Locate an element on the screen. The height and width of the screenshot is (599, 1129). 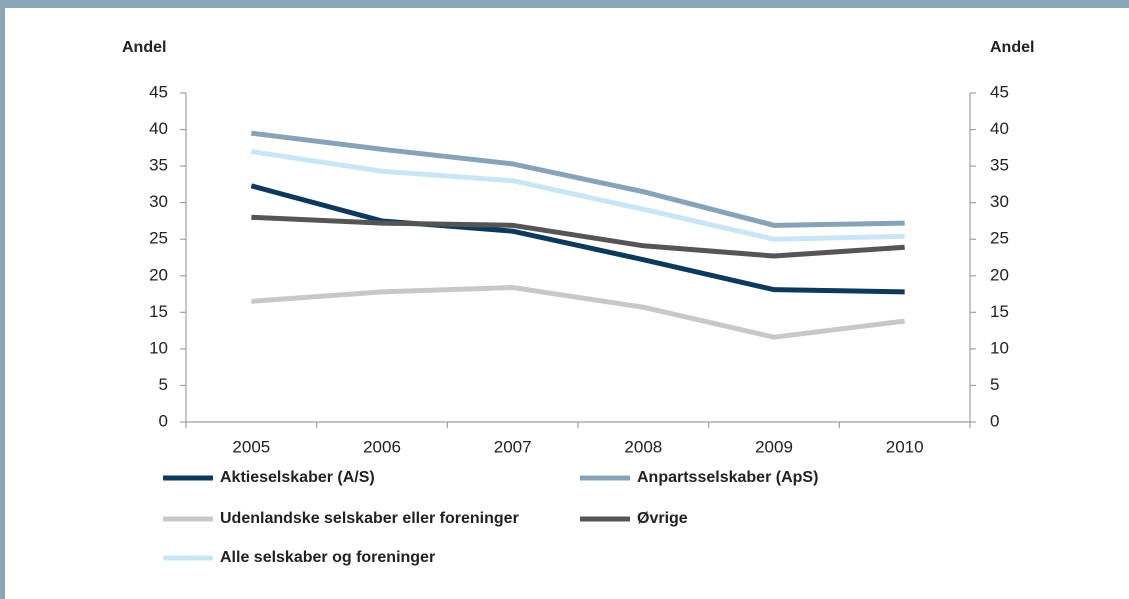
y-tick-label: 35 is located at coordinates (158, 165).